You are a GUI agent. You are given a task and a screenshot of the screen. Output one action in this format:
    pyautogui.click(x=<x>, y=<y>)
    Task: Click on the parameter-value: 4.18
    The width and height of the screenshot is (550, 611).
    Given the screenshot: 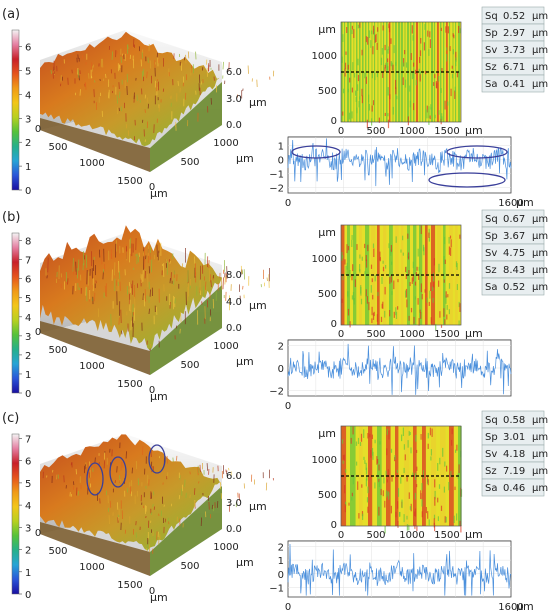 What is the action you would take?
    pyautogui.click(x=514, y=454)
    